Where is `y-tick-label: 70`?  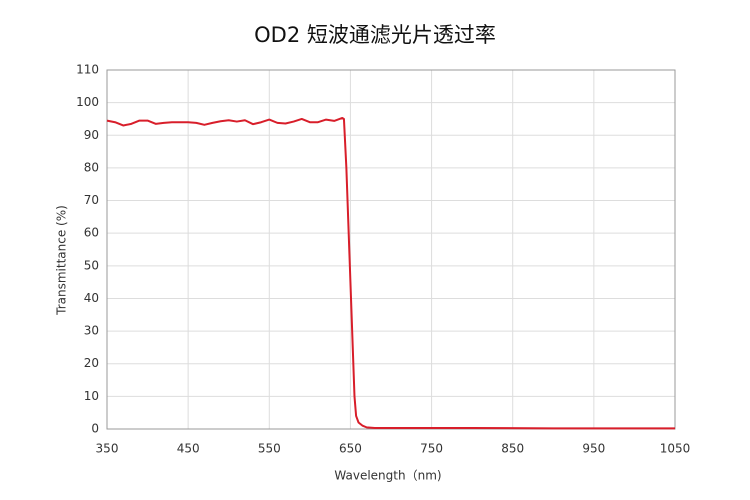 y-tick-label: 70 is located at coordinates (91, 200).